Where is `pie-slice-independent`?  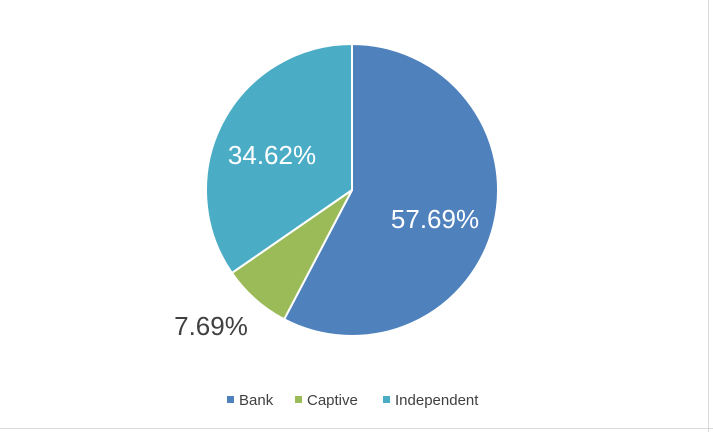 pie-slice-independent is located at coordinates (279, 158).